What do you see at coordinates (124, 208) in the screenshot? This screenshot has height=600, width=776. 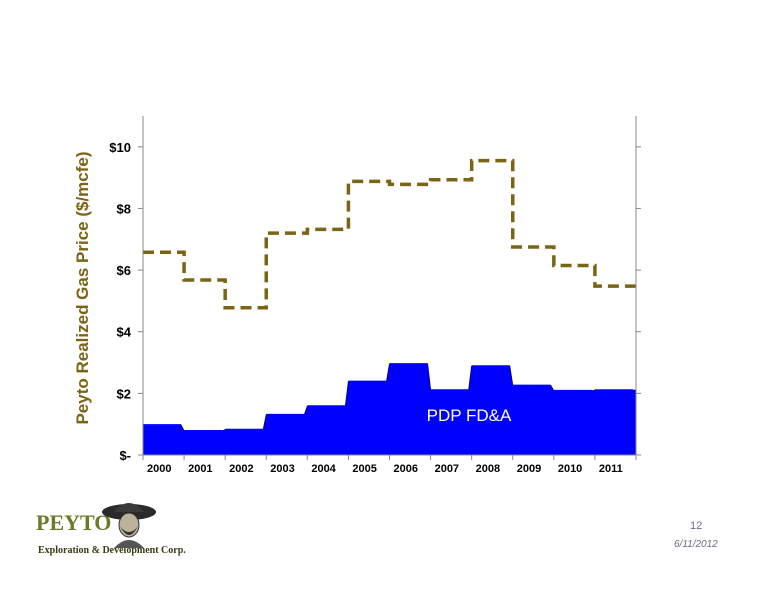 I see `y-tick-label: $8` at bounding box center [124, 208].